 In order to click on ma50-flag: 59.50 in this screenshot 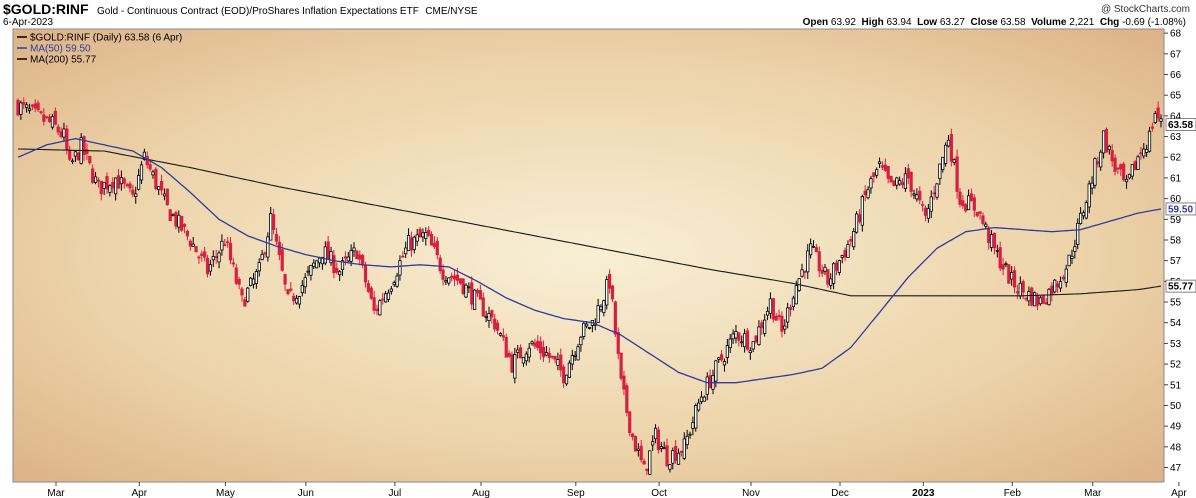, I will do `click(1180, 208)`.